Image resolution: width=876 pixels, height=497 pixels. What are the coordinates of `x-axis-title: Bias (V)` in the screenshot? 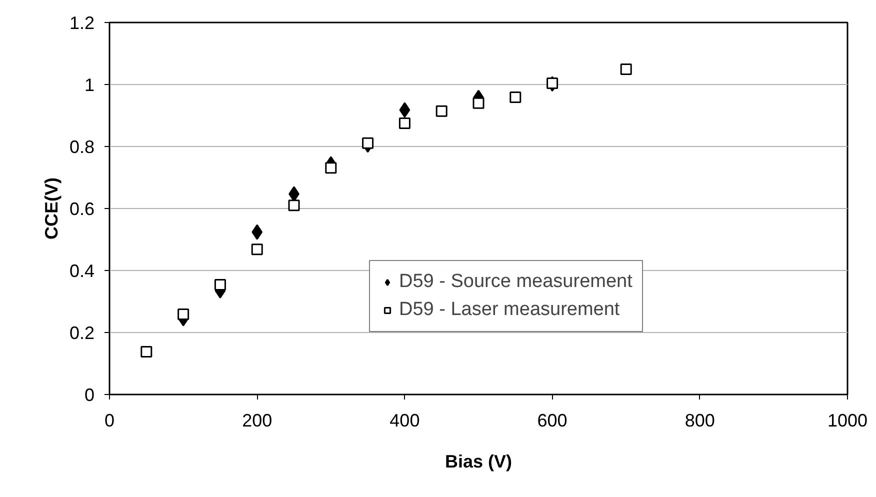 It's located at (478, 462).